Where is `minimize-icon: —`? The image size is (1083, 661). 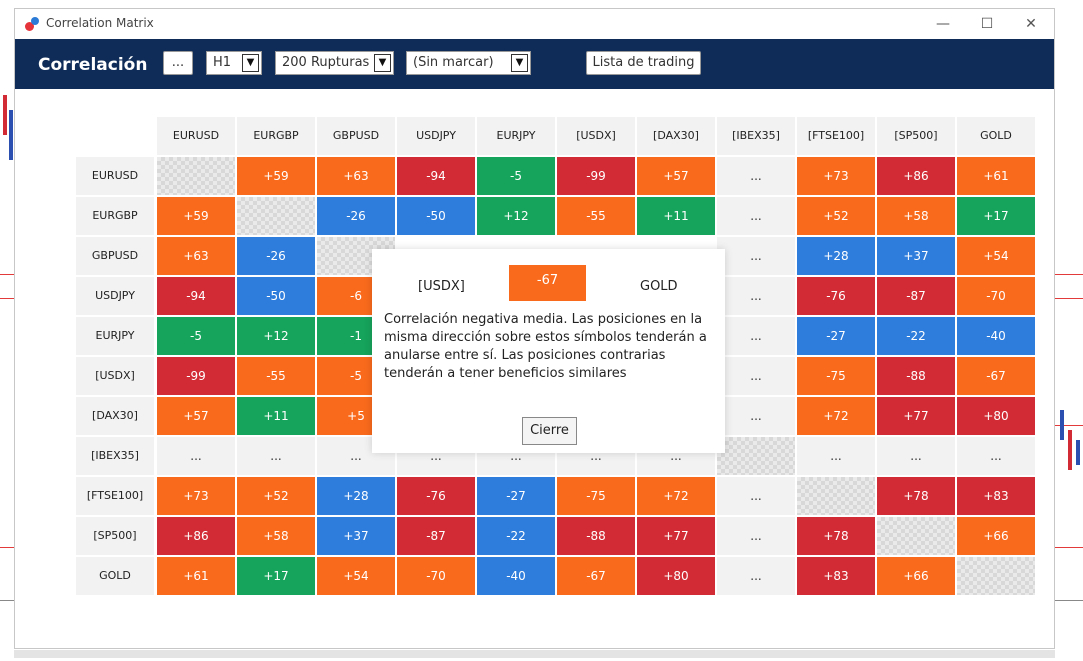
minimize-icon: — is located at coordinates (943, 24).